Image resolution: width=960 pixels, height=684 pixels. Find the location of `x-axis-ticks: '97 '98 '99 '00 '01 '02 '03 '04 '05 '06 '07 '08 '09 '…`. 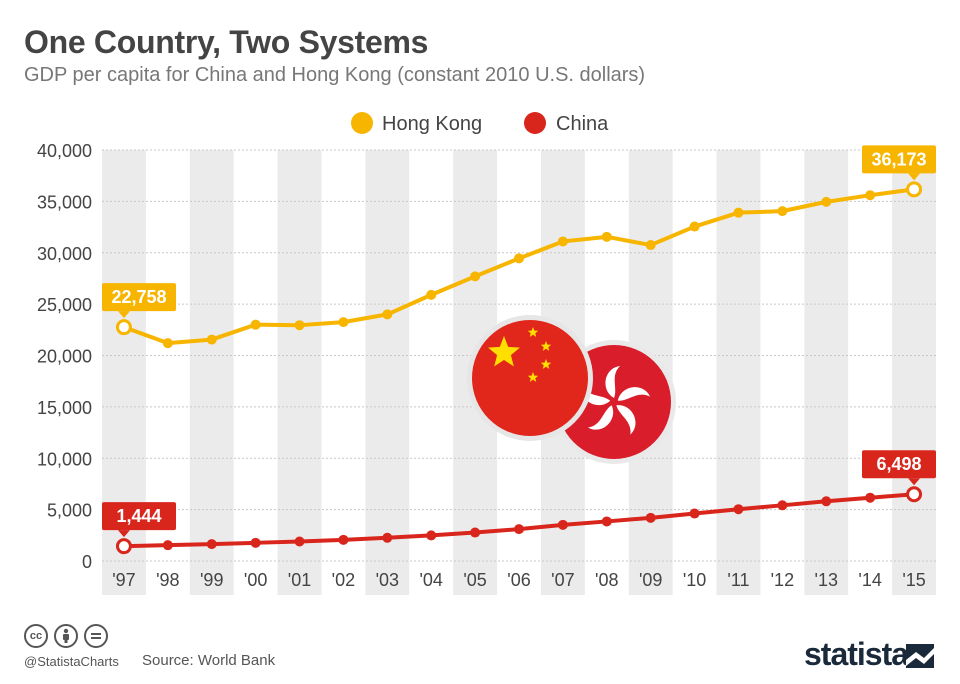

x-axis-ticks: '97 '98 '99 '00 '01 '02 '03 '04 '05 '06 '07 '08 '09 '… is located at coordinates (519, 580).